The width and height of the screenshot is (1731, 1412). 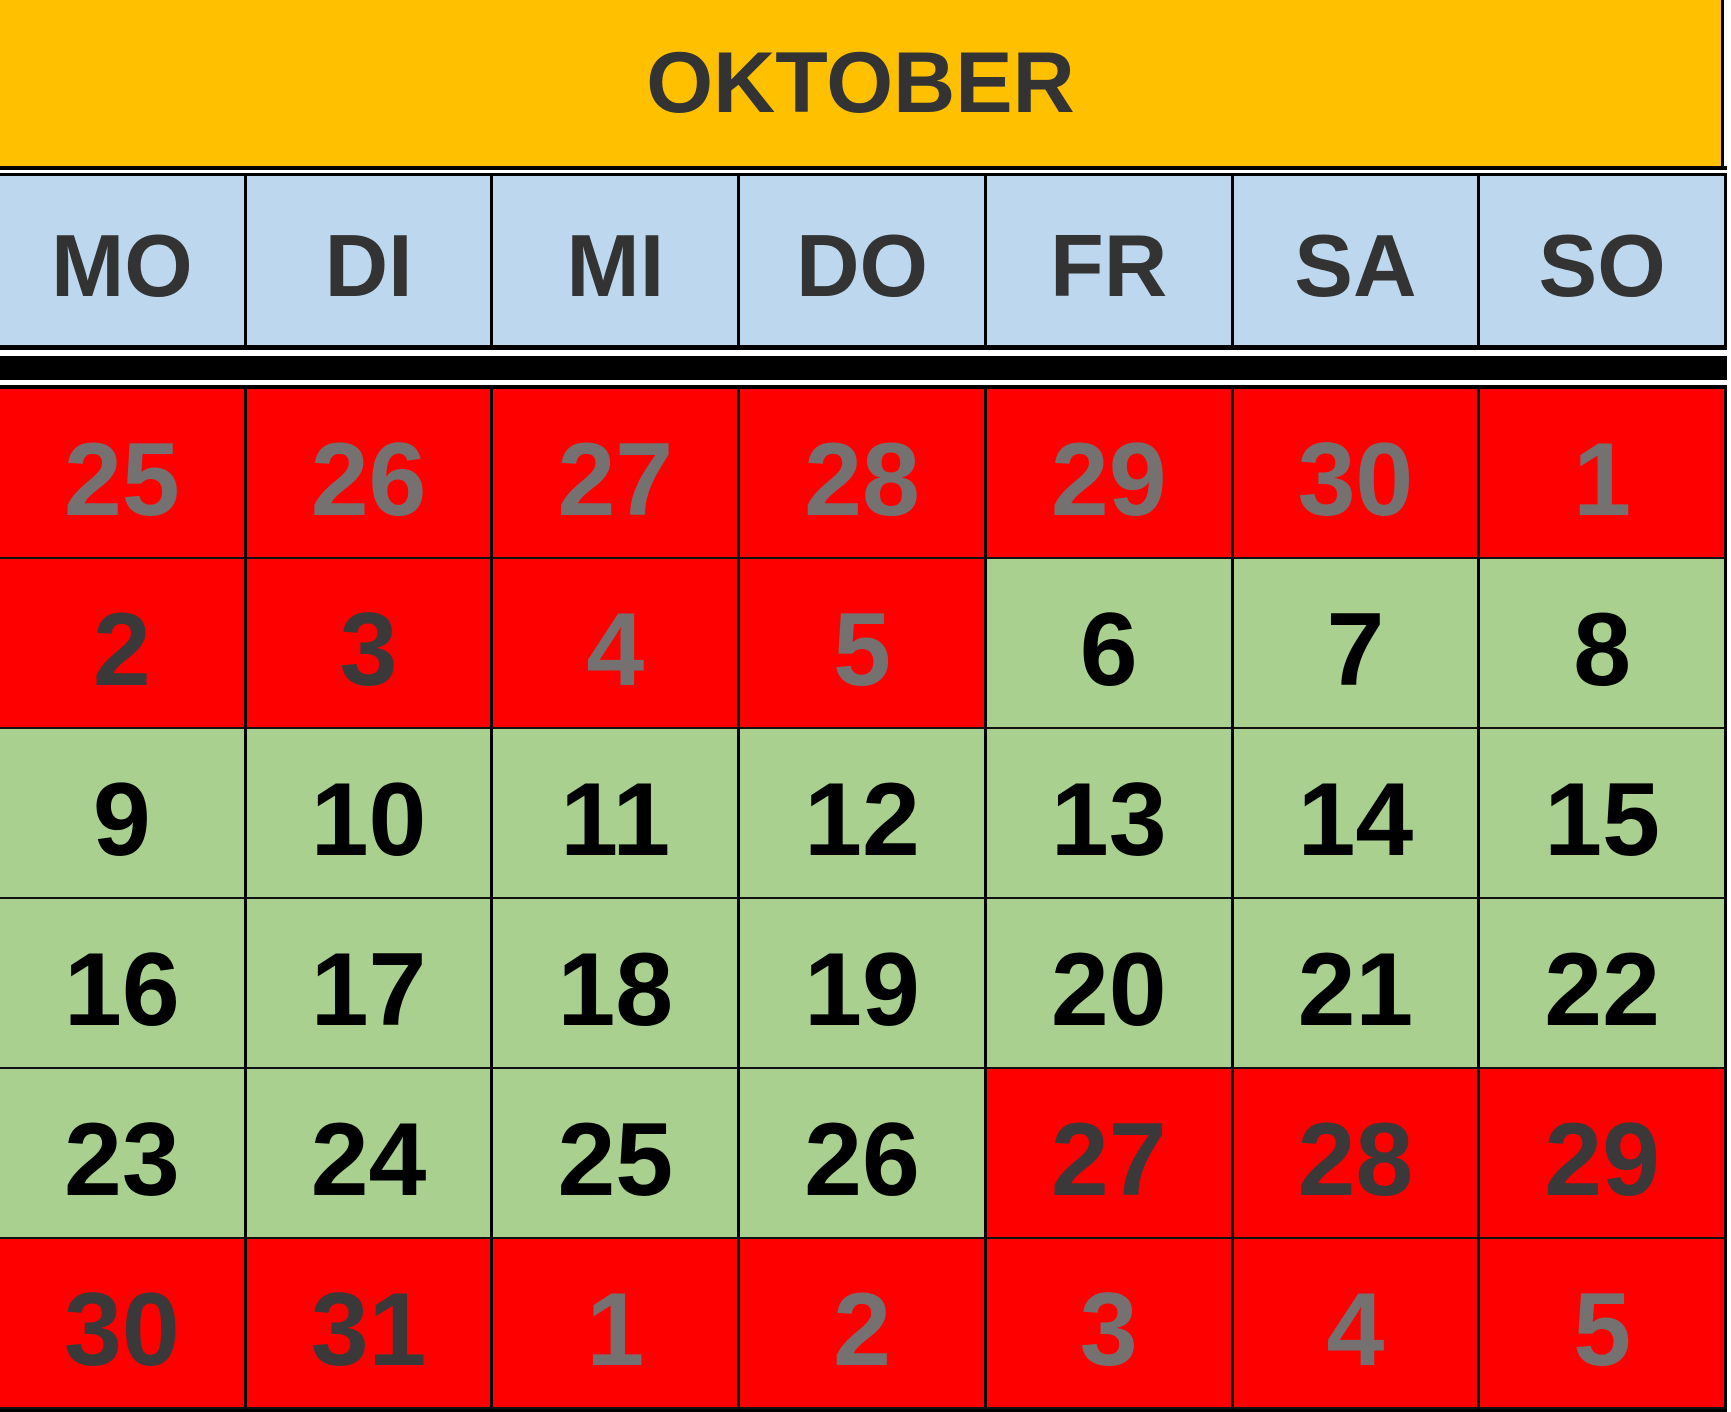 I want to click on weekday-di: DI, so click(x=370, y=261).